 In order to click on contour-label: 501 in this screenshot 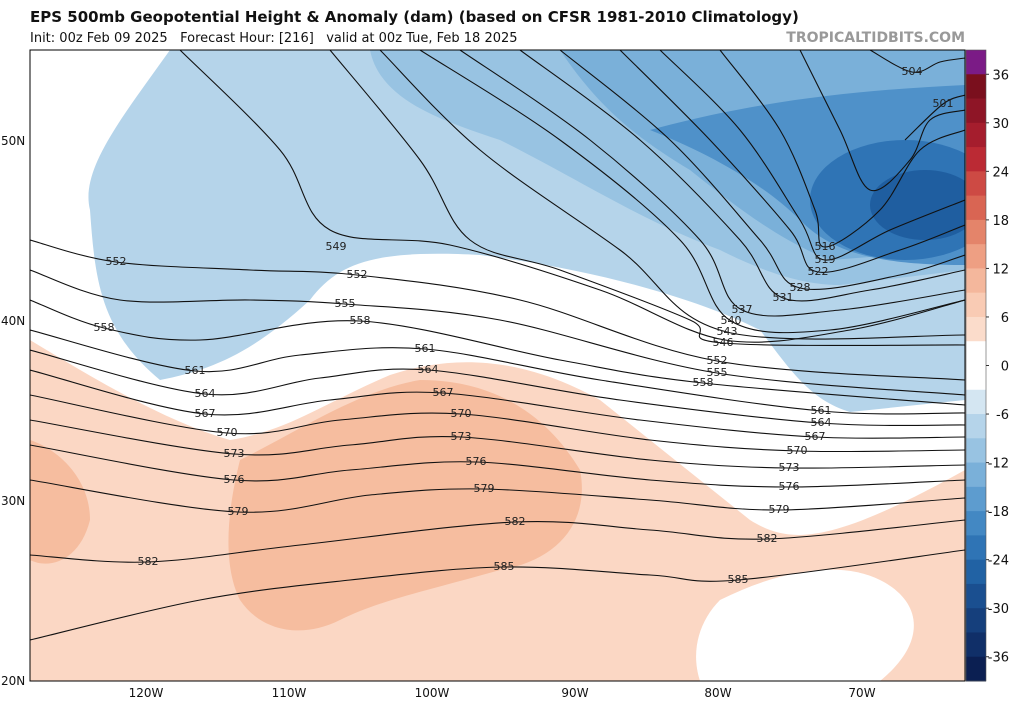, I will do `click(943, 103)`.